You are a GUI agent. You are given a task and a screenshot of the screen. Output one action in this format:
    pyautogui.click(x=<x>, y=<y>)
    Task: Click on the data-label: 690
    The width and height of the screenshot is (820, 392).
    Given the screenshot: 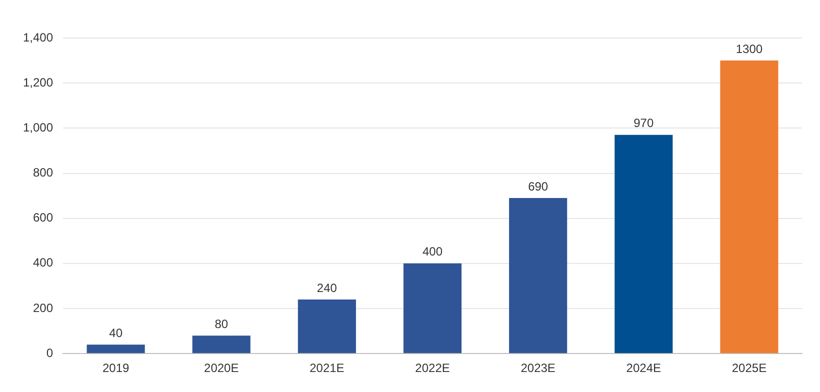 What is the action you would take?
    pyautogui.click(x=538, y=186)
    